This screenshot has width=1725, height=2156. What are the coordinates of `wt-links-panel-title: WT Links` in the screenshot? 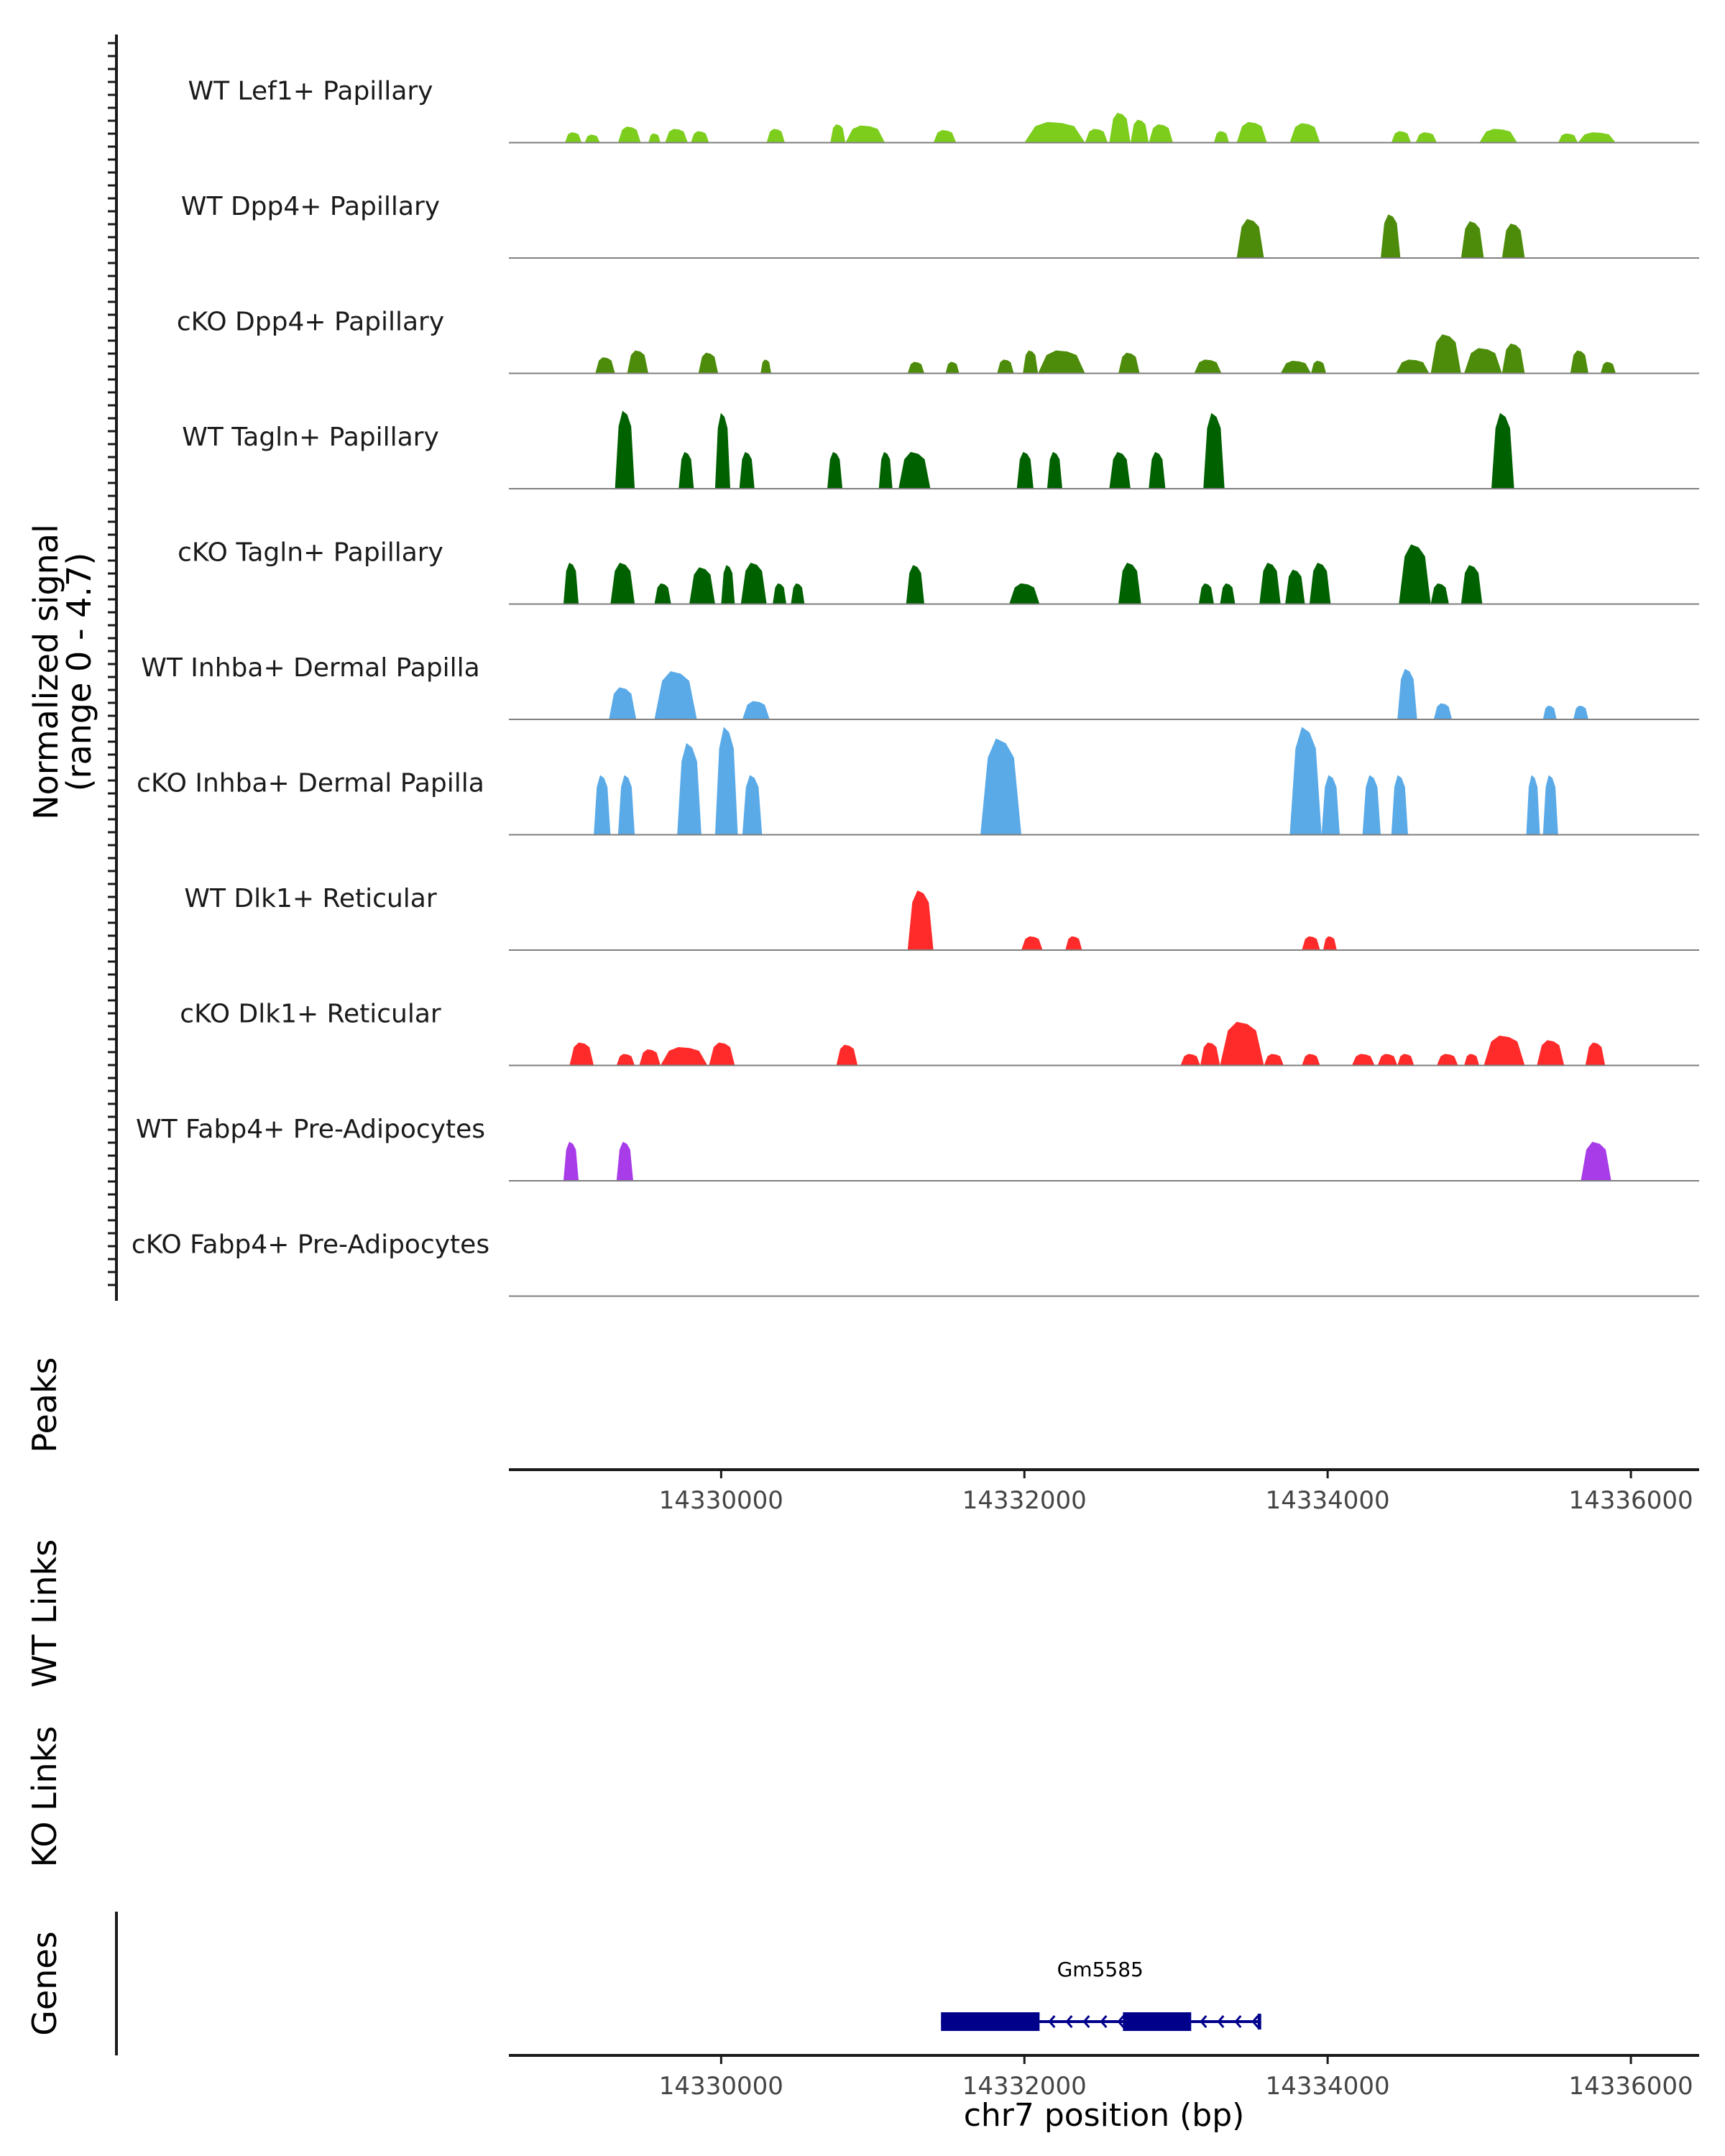 It's located at (44, 1613).